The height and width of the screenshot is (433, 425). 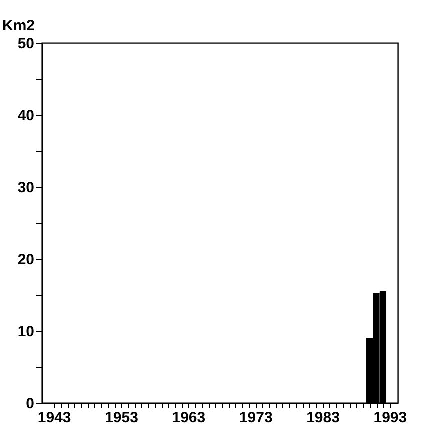 I want to click on x-tick-label: 1983, so click(x=323, y=418).